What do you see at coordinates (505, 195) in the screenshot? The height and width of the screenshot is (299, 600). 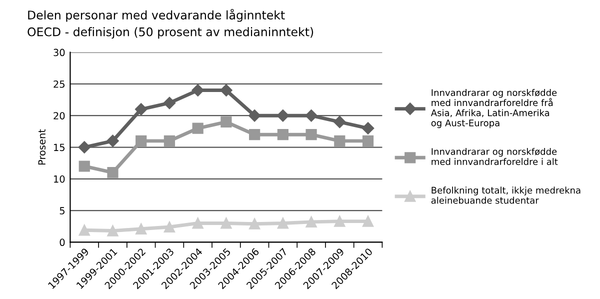 I see `legend-label: Befolkning totalt, ikkje medrekna aleinebuande studentar` at bounding box center [505, 195].